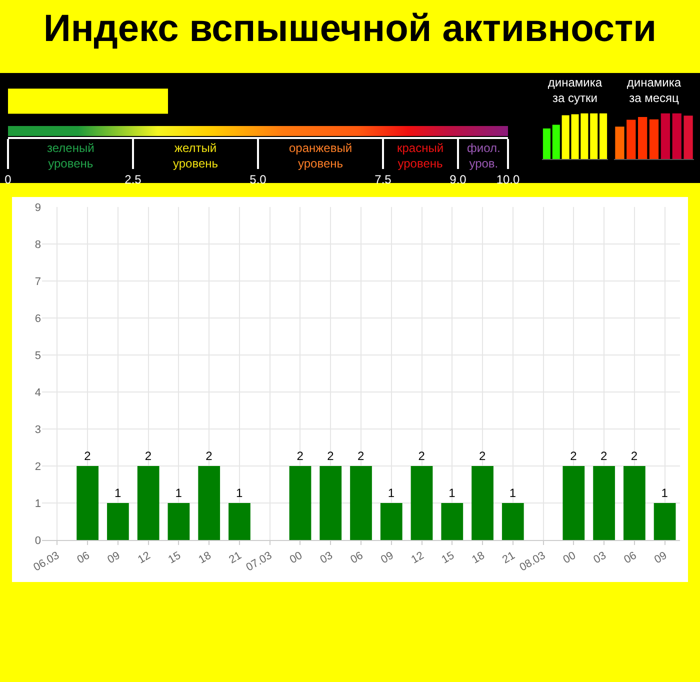 This screenshot has height=682, width=700. I want to click on chart-title: Индекс вспышечной активности, so click(350, 29).